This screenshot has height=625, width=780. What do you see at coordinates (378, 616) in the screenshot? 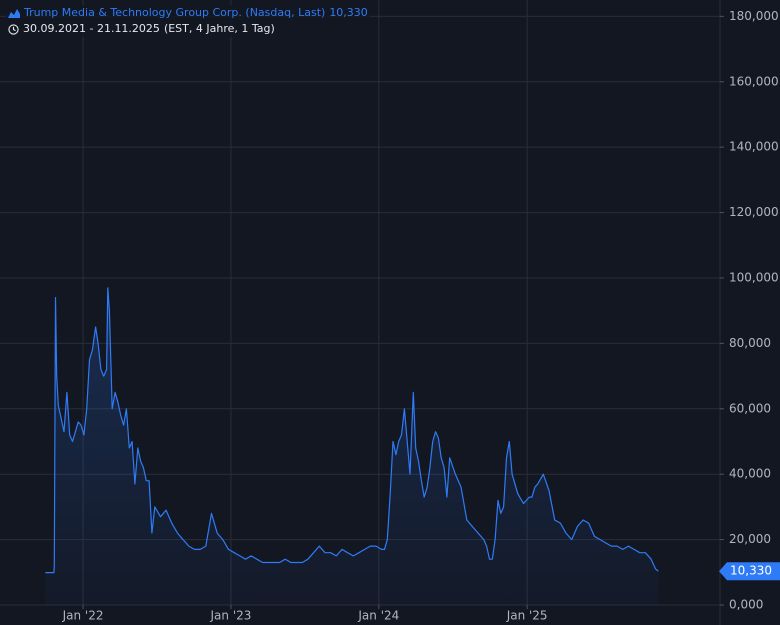
I see `x-tick-label: Jan '24` at bounding box center [378, 616].